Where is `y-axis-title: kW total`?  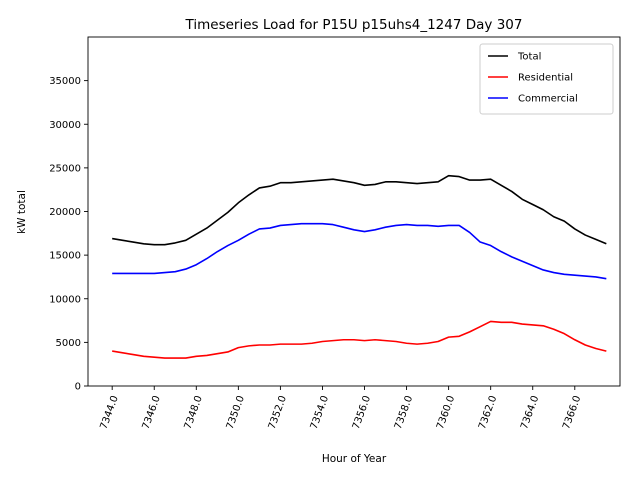 y-axis-title: kW total is located at coordinates (22, 212).